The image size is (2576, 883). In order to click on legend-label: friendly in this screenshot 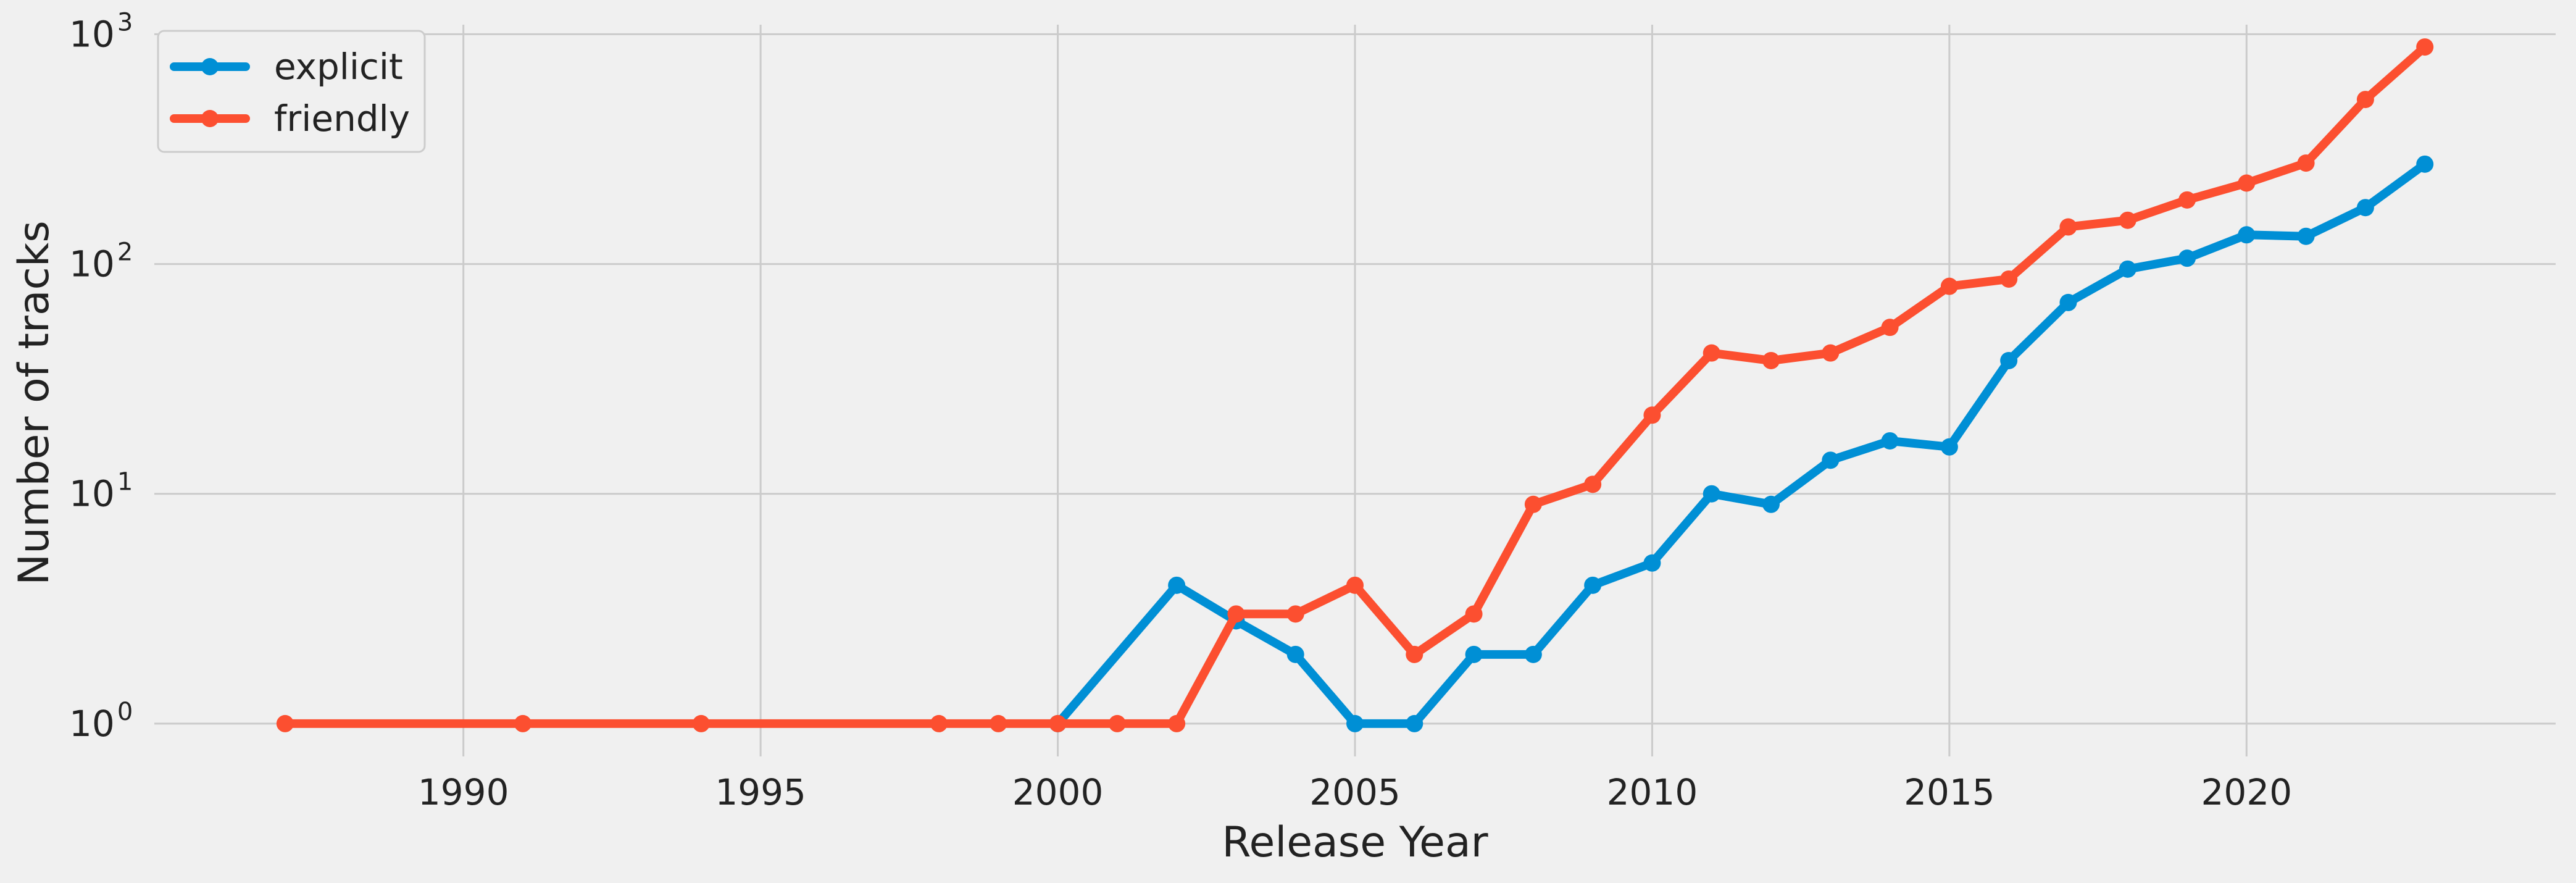, I will do `click(342, 119)`.